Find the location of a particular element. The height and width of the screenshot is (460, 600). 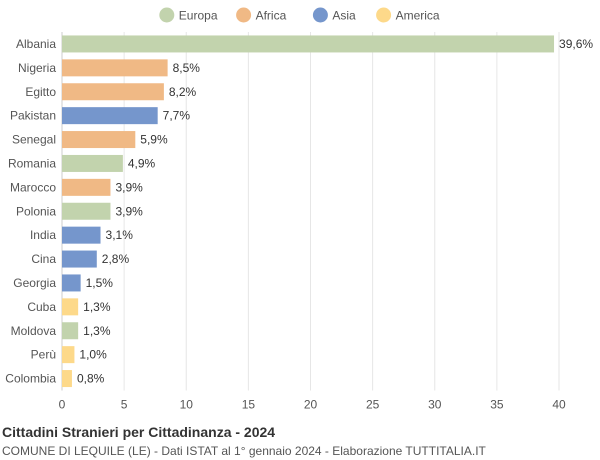

legend-label: Europa is located at coordinates (198, 16).